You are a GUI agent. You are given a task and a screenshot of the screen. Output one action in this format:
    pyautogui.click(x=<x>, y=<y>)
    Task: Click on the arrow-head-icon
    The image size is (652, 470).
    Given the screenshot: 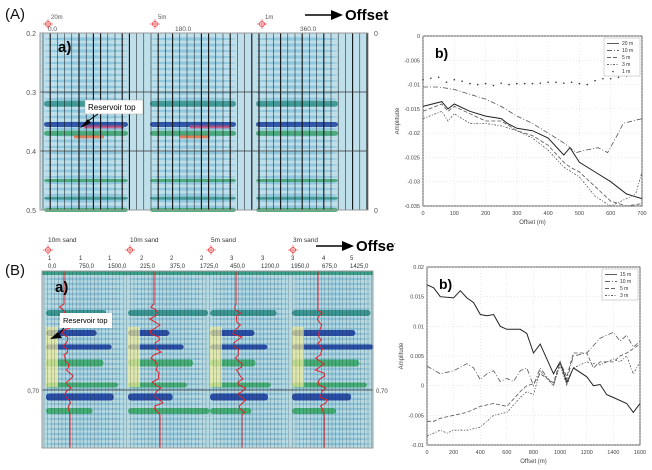 What is the action you would take?
    pyautogui.click(x=337, y=15)
    